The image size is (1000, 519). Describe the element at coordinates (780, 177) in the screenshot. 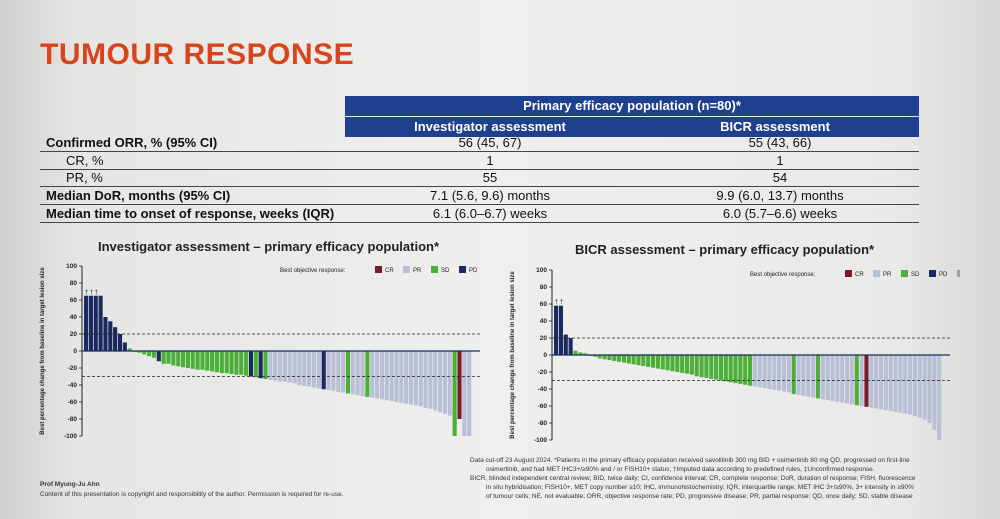

I see `row-value-bicr: 54` at that location.